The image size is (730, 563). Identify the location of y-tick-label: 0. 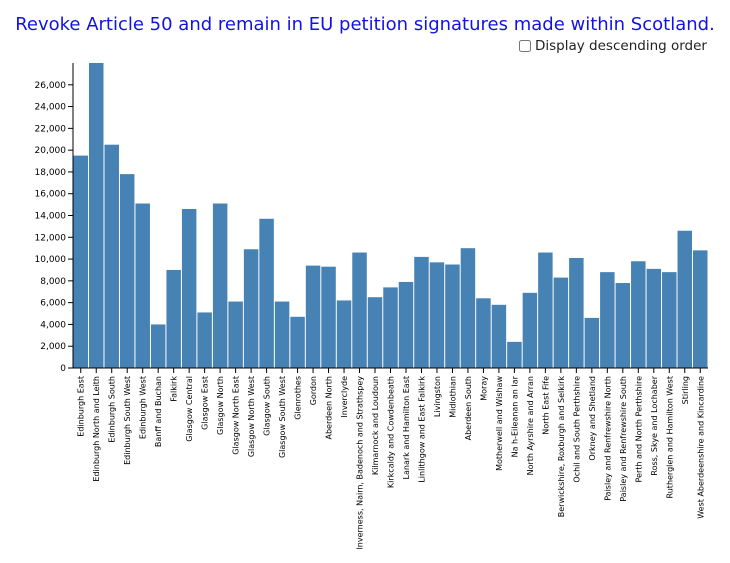
(63, 369).